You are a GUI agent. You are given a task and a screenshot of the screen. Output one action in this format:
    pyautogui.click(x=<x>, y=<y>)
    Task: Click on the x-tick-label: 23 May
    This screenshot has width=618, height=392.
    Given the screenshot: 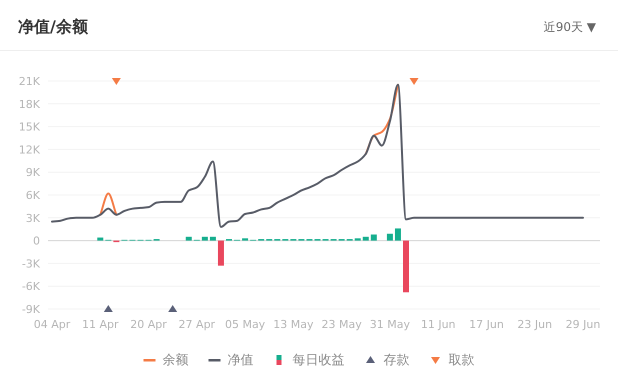 What is the action you would take?
    pyautogui.click(x=342, y=324)
    